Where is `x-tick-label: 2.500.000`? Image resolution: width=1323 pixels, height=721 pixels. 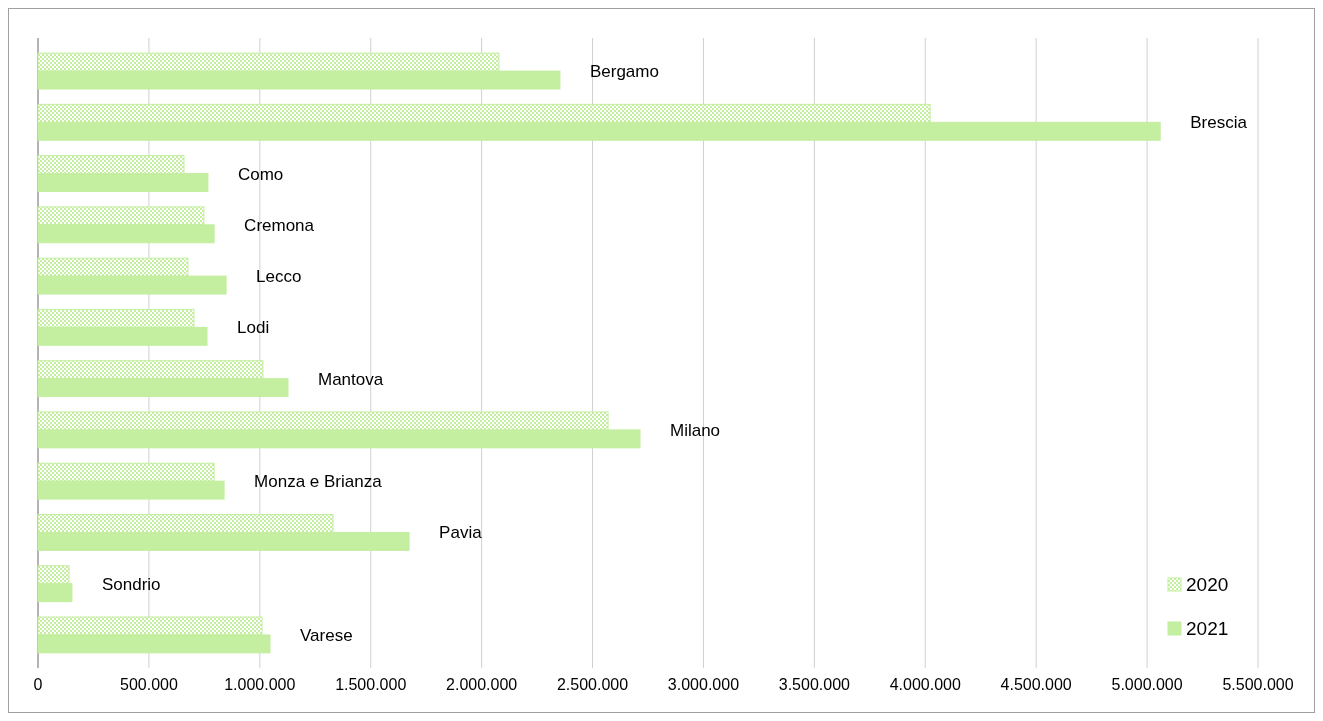
x-tick-label: 2.500.000 is located at coordinates (592, 684).